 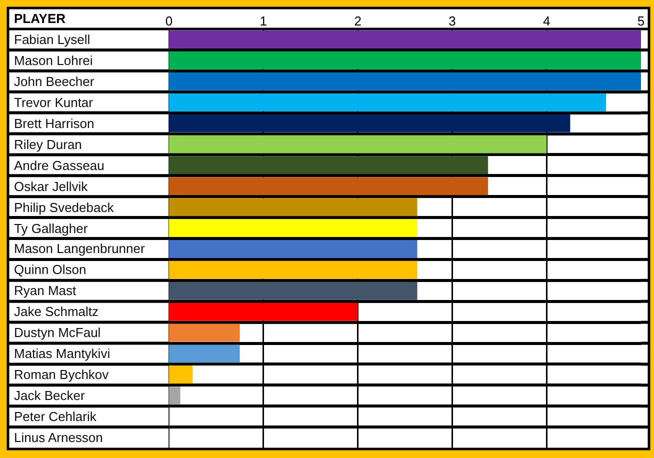 I want to click on y-tick-label: Oskar Jellvik, so click(x=51, y=186).